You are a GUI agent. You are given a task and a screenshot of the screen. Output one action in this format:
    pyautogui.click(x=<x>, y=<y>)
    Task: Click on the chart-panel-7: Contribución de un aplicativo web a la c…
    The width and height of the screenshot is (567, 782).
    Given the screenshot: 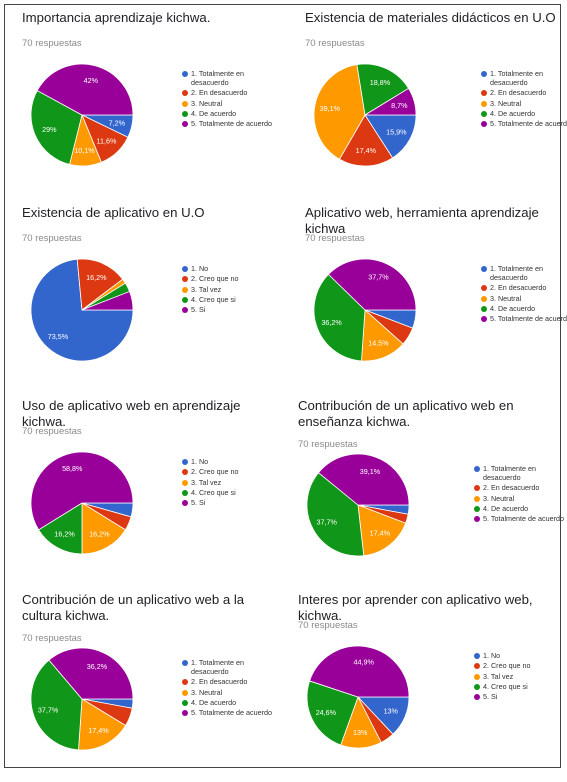 What is the action you would take?
    pyautogui.click(x=157, y=687)
    